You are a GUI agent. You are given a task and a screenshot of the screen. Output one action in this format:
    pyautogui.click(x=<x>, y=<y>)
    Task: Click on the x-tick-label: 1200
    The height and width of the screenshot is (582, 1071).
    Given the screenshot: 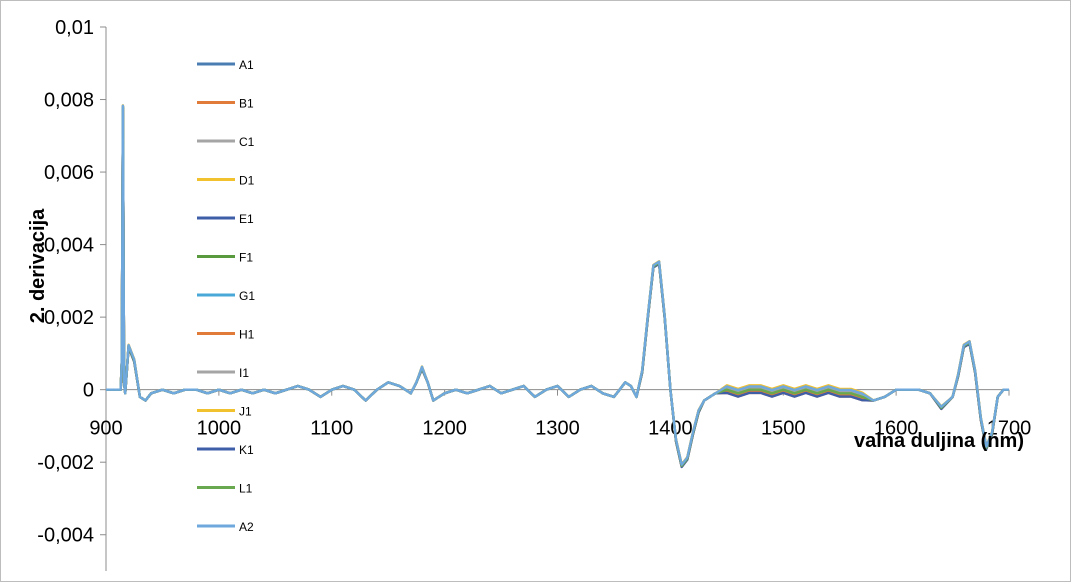 What is the action you would take?
    pyautogui.click(x=444, y=429)
    